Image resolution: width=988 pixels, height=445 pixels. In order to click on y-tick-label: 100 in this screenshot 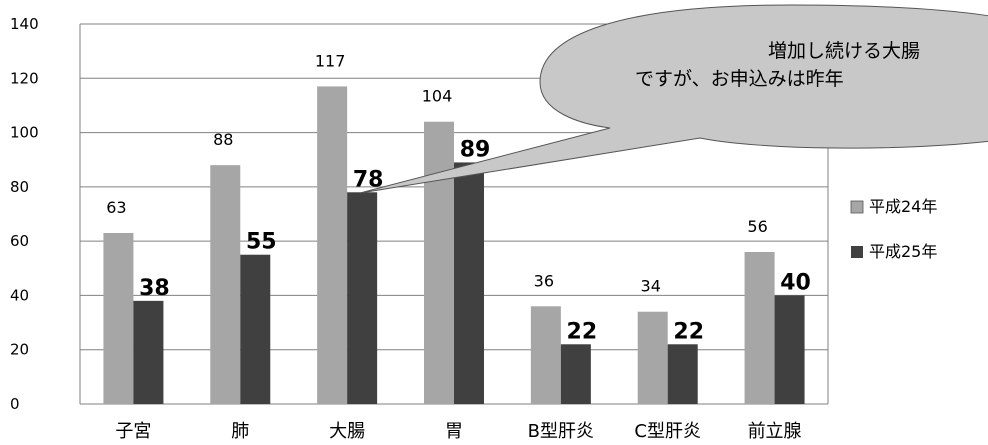, I will do `click(24, 133)`.